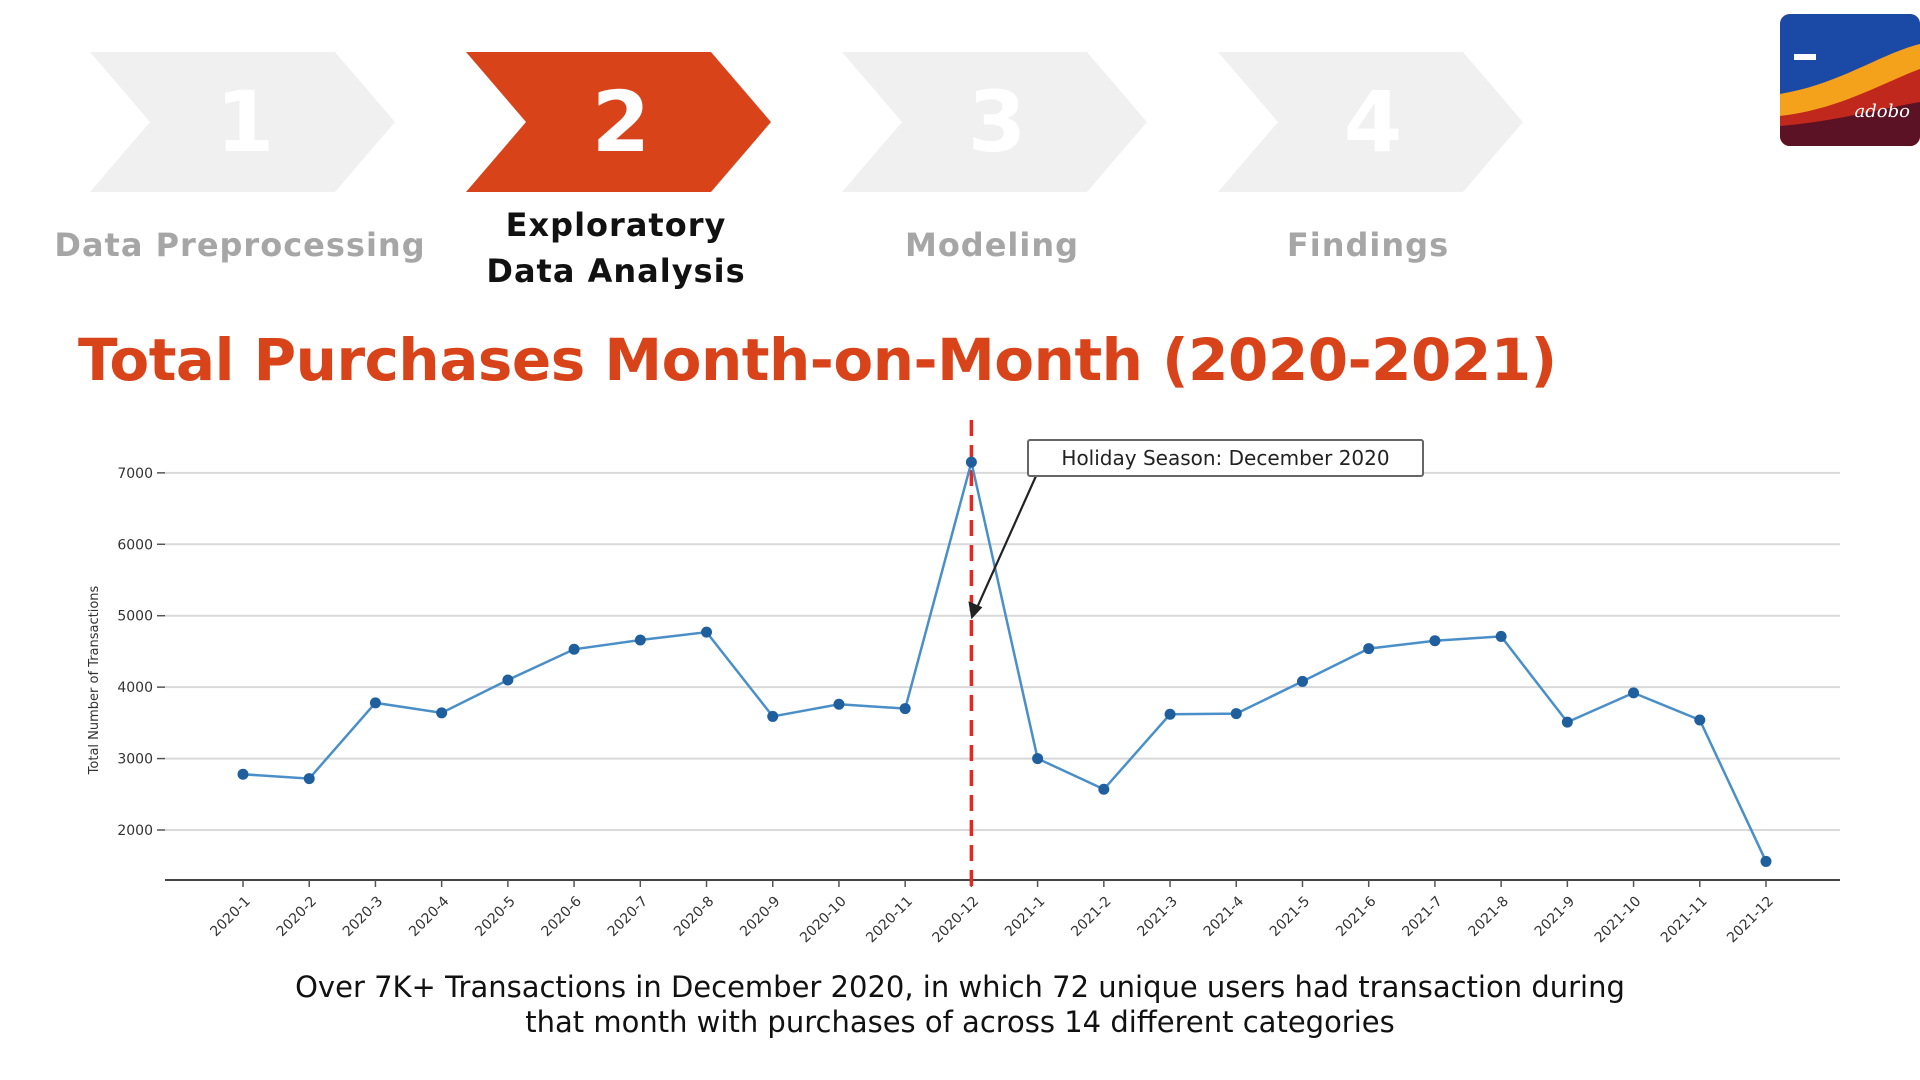 This screenshot has height=1080, width=1920. I want to click on x-tick-label: 2020-3, so click(363, 917).